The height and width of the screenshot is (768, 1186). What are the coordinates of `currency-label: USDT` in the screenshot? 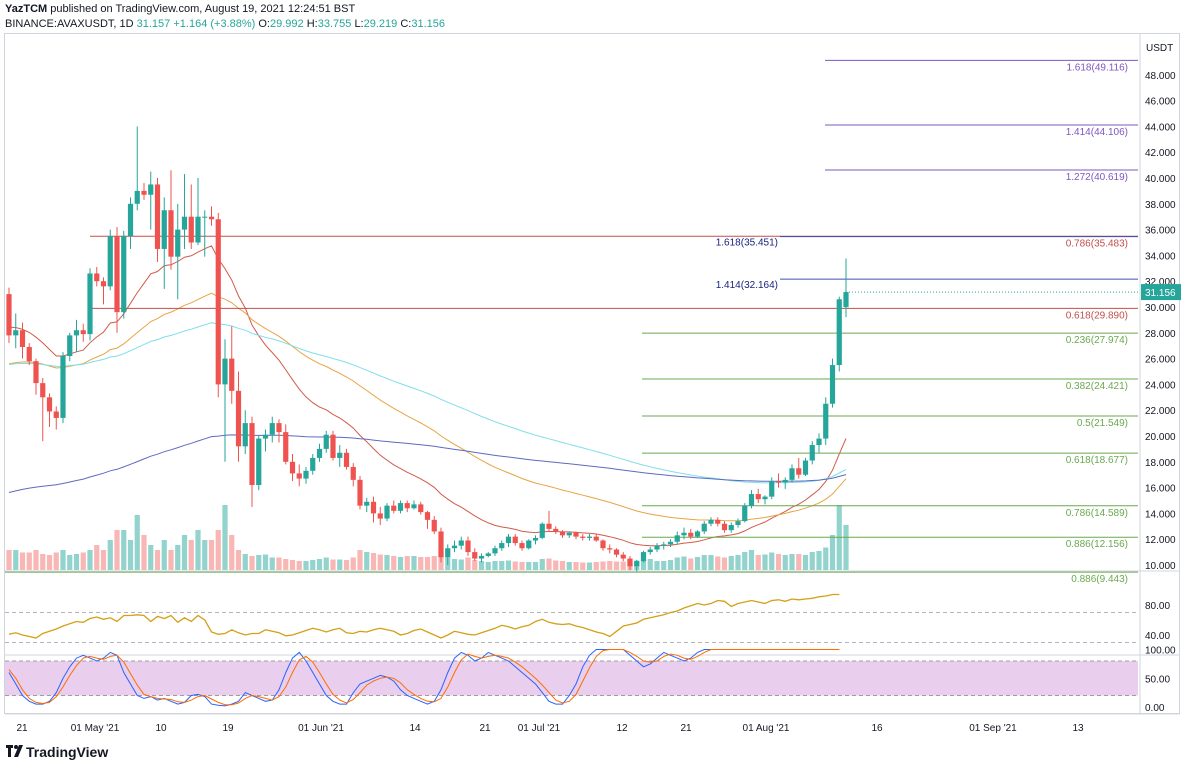 It's located at (1159, 48).